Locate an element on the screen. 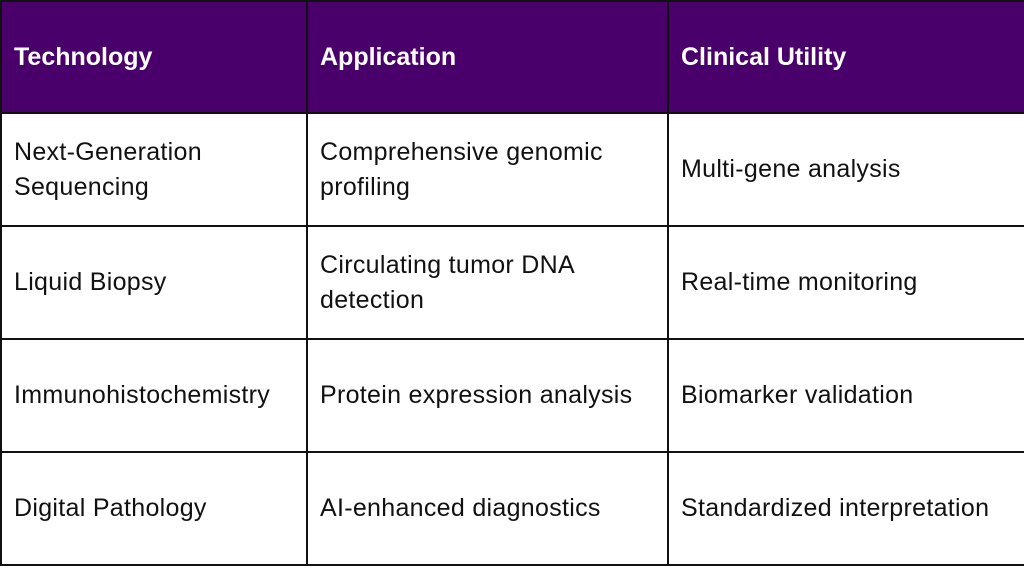 Image resolution: width=1024 pixels, height=570 pixels. cell-technology: Immunohistochemistry is located at coordinates (154, 395).